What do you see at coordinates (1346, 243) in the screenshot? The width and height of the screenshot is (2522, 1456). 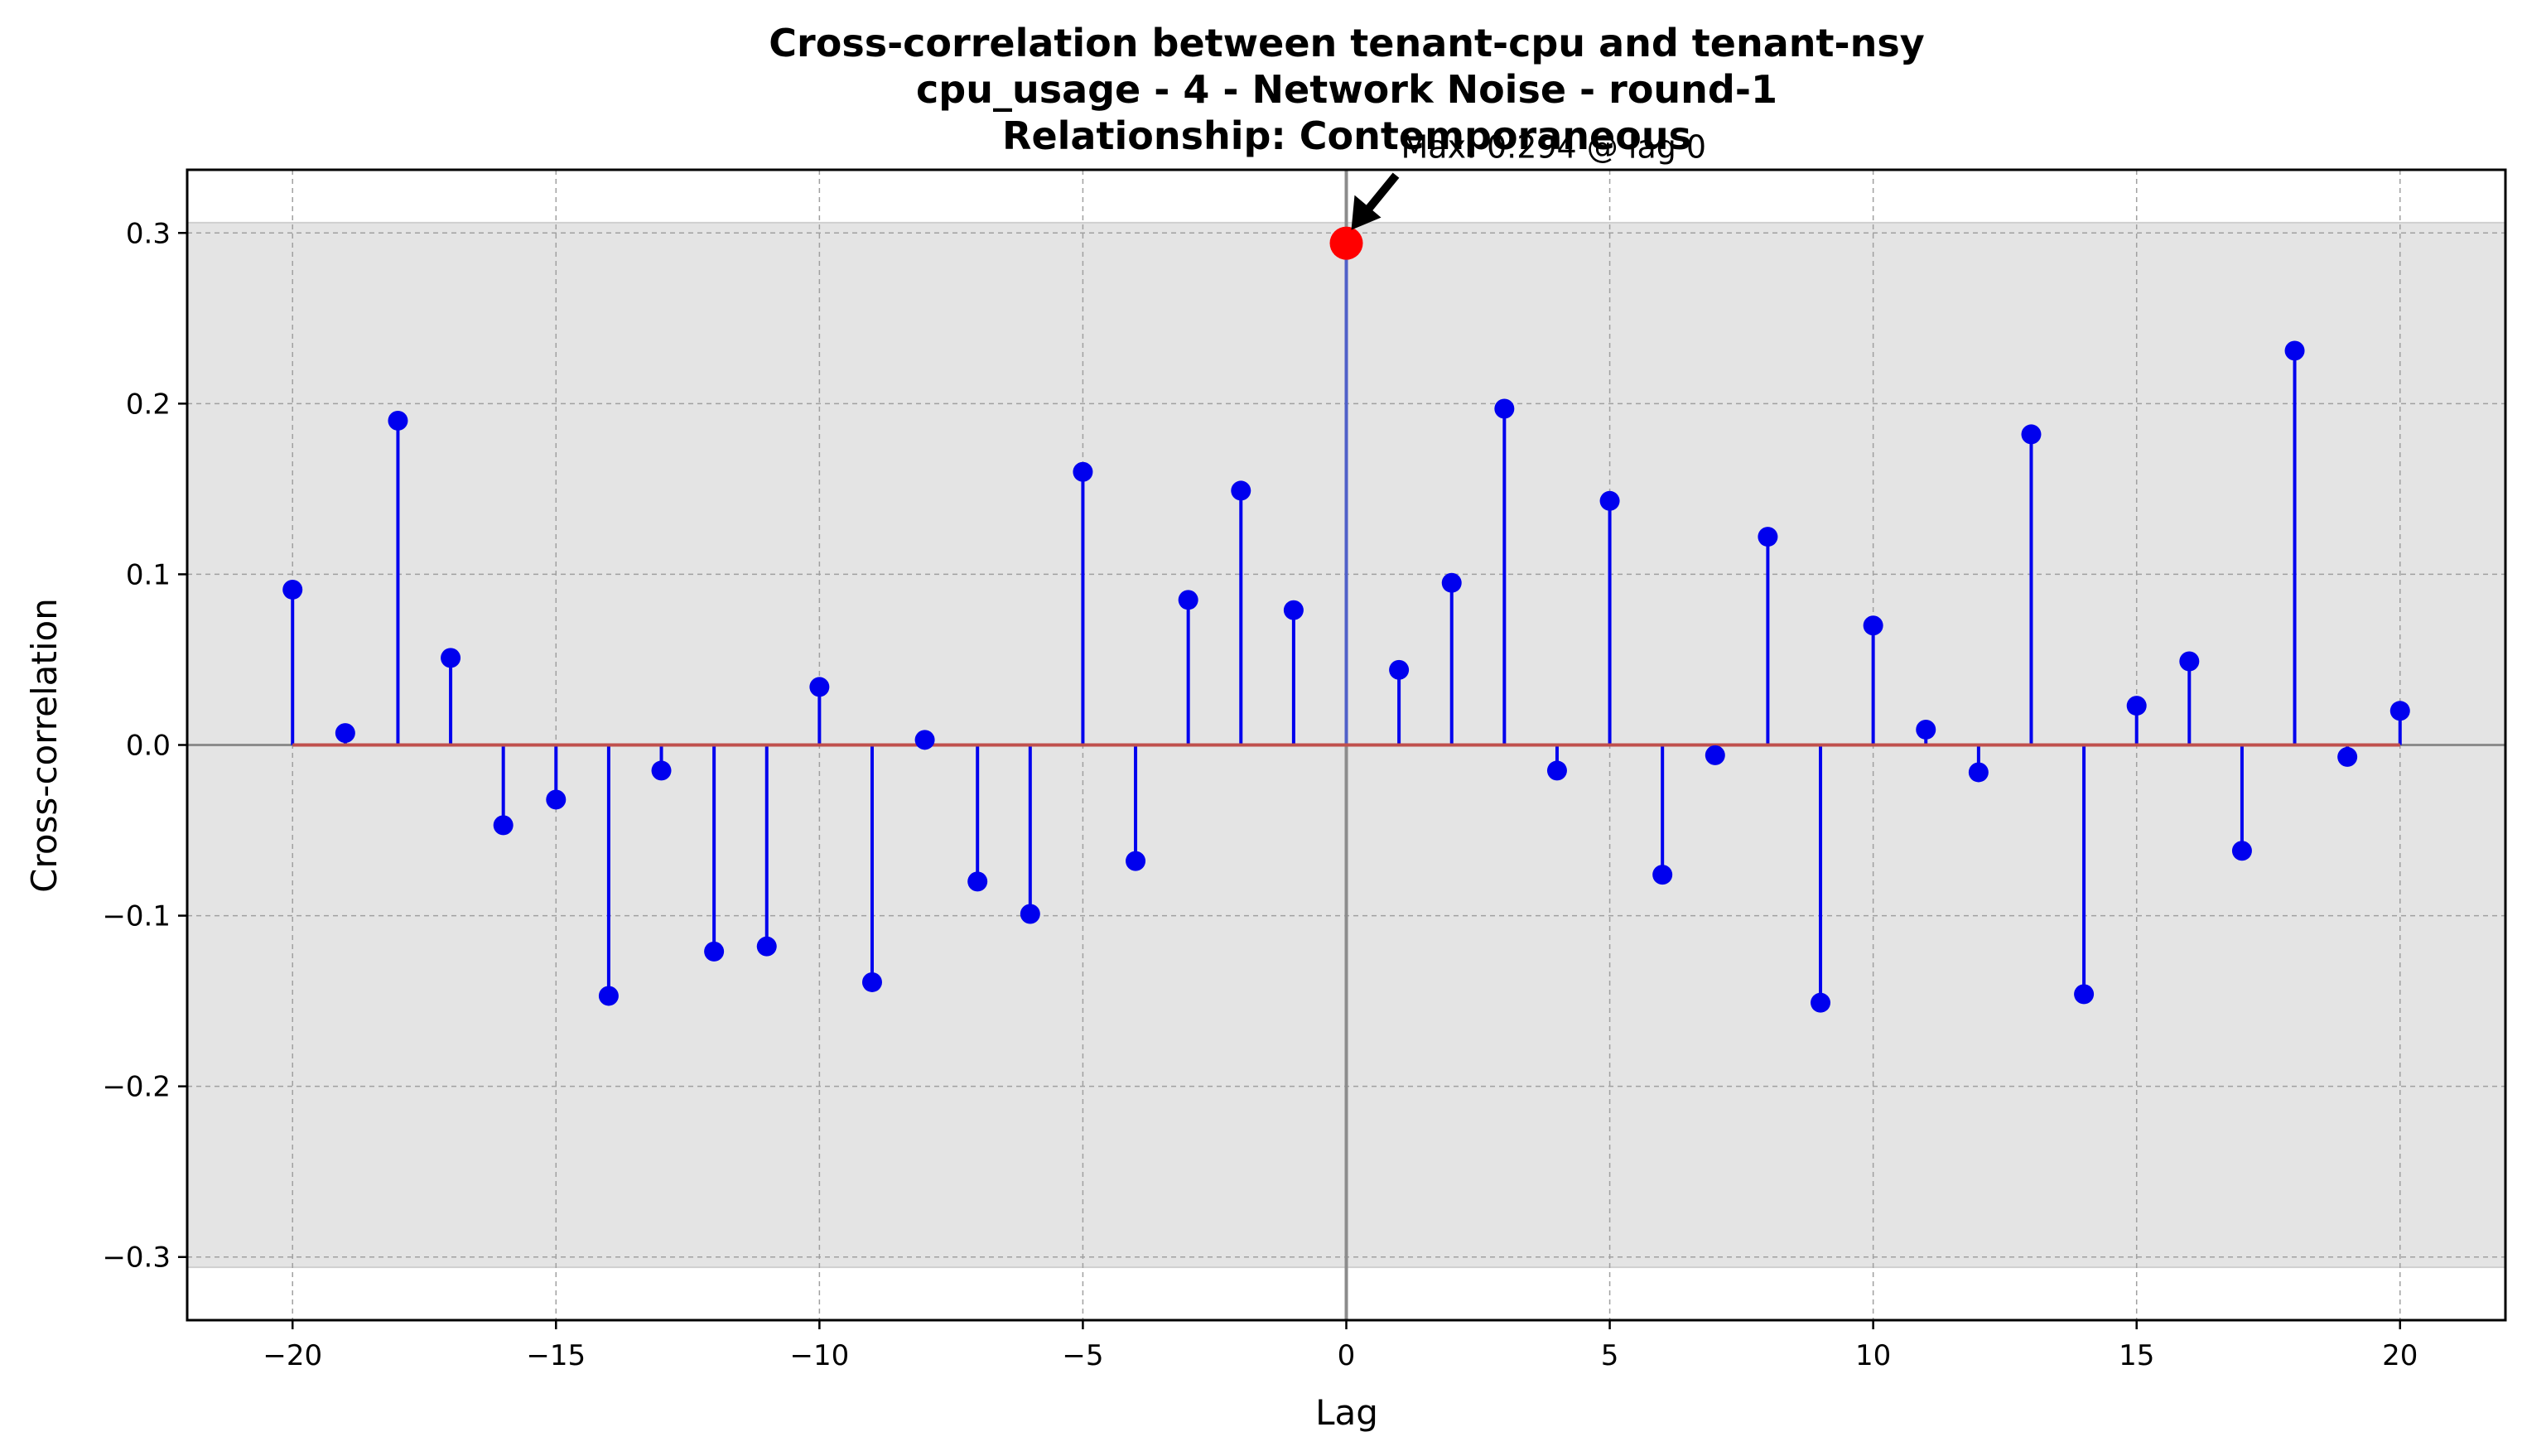 I see `max-point-marker` at bounding box center [1346, 243].